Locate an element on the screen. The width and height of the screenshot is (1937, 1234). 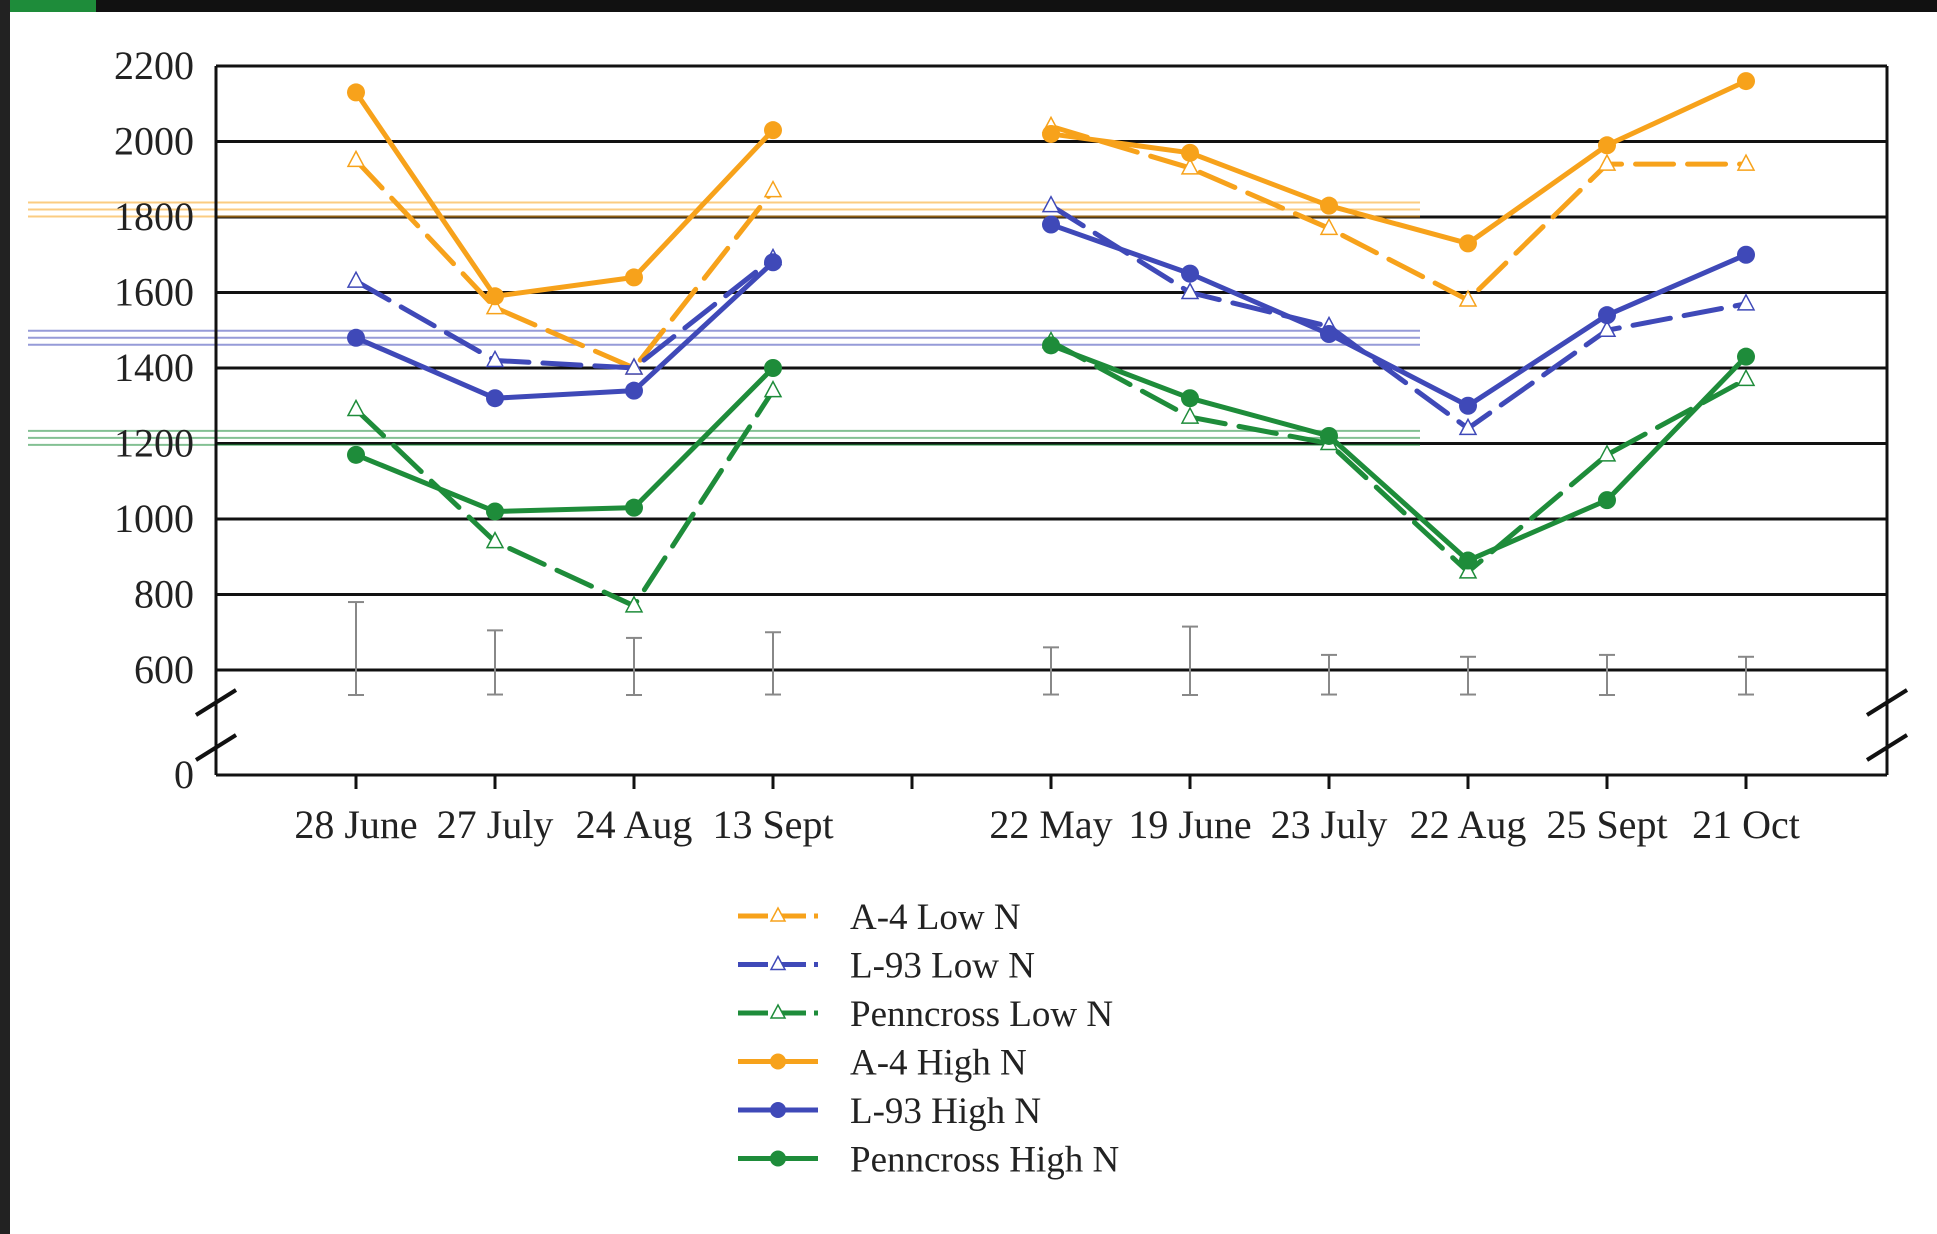
error-bars is located at coordinates (1051, 648).